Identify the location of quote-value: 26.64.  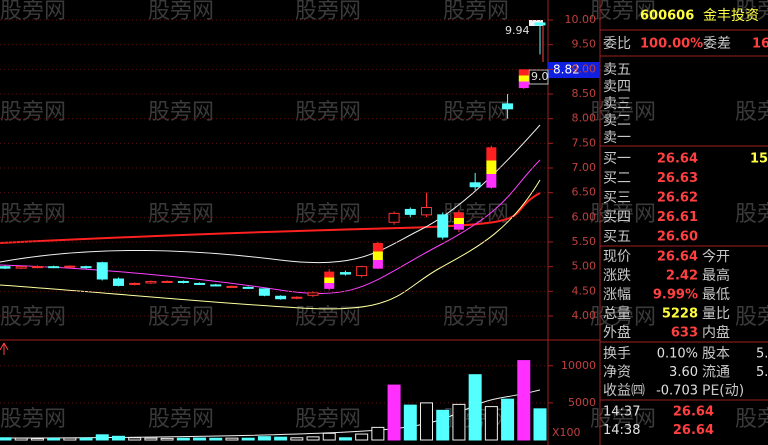
(677, 257).